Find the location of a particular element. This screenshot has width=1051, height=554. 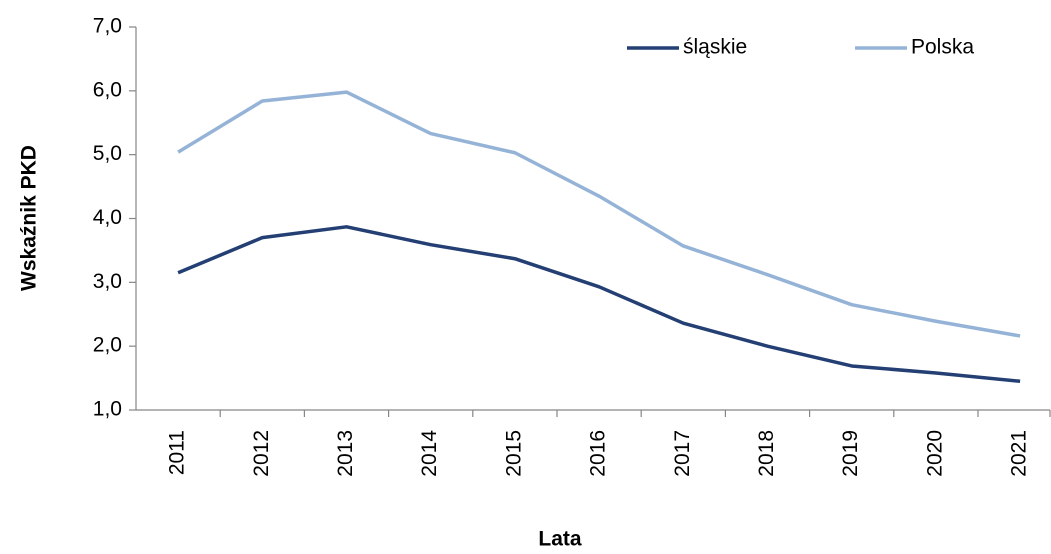

y-tick-label: 3,0 is located at coordinates (107, 281).